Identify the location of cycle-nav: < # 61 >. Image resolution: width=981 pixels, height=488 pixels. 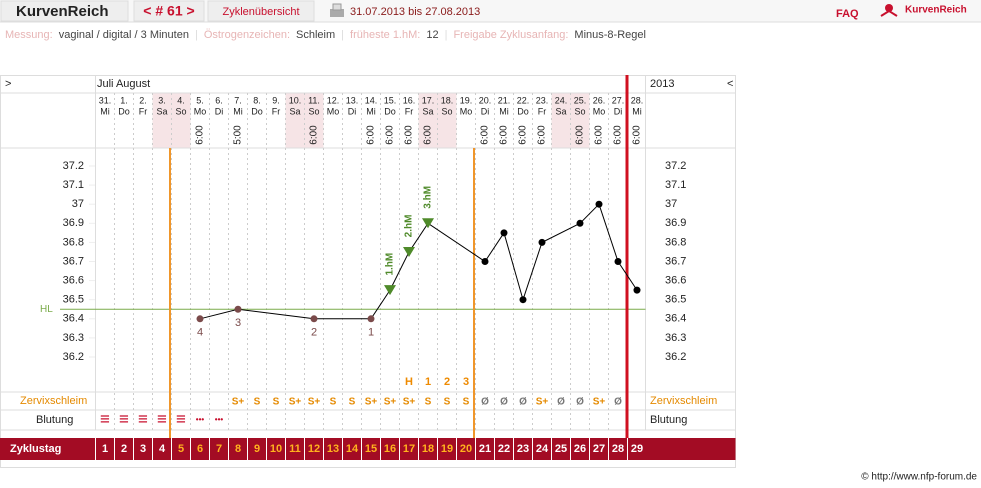
(168, 11).